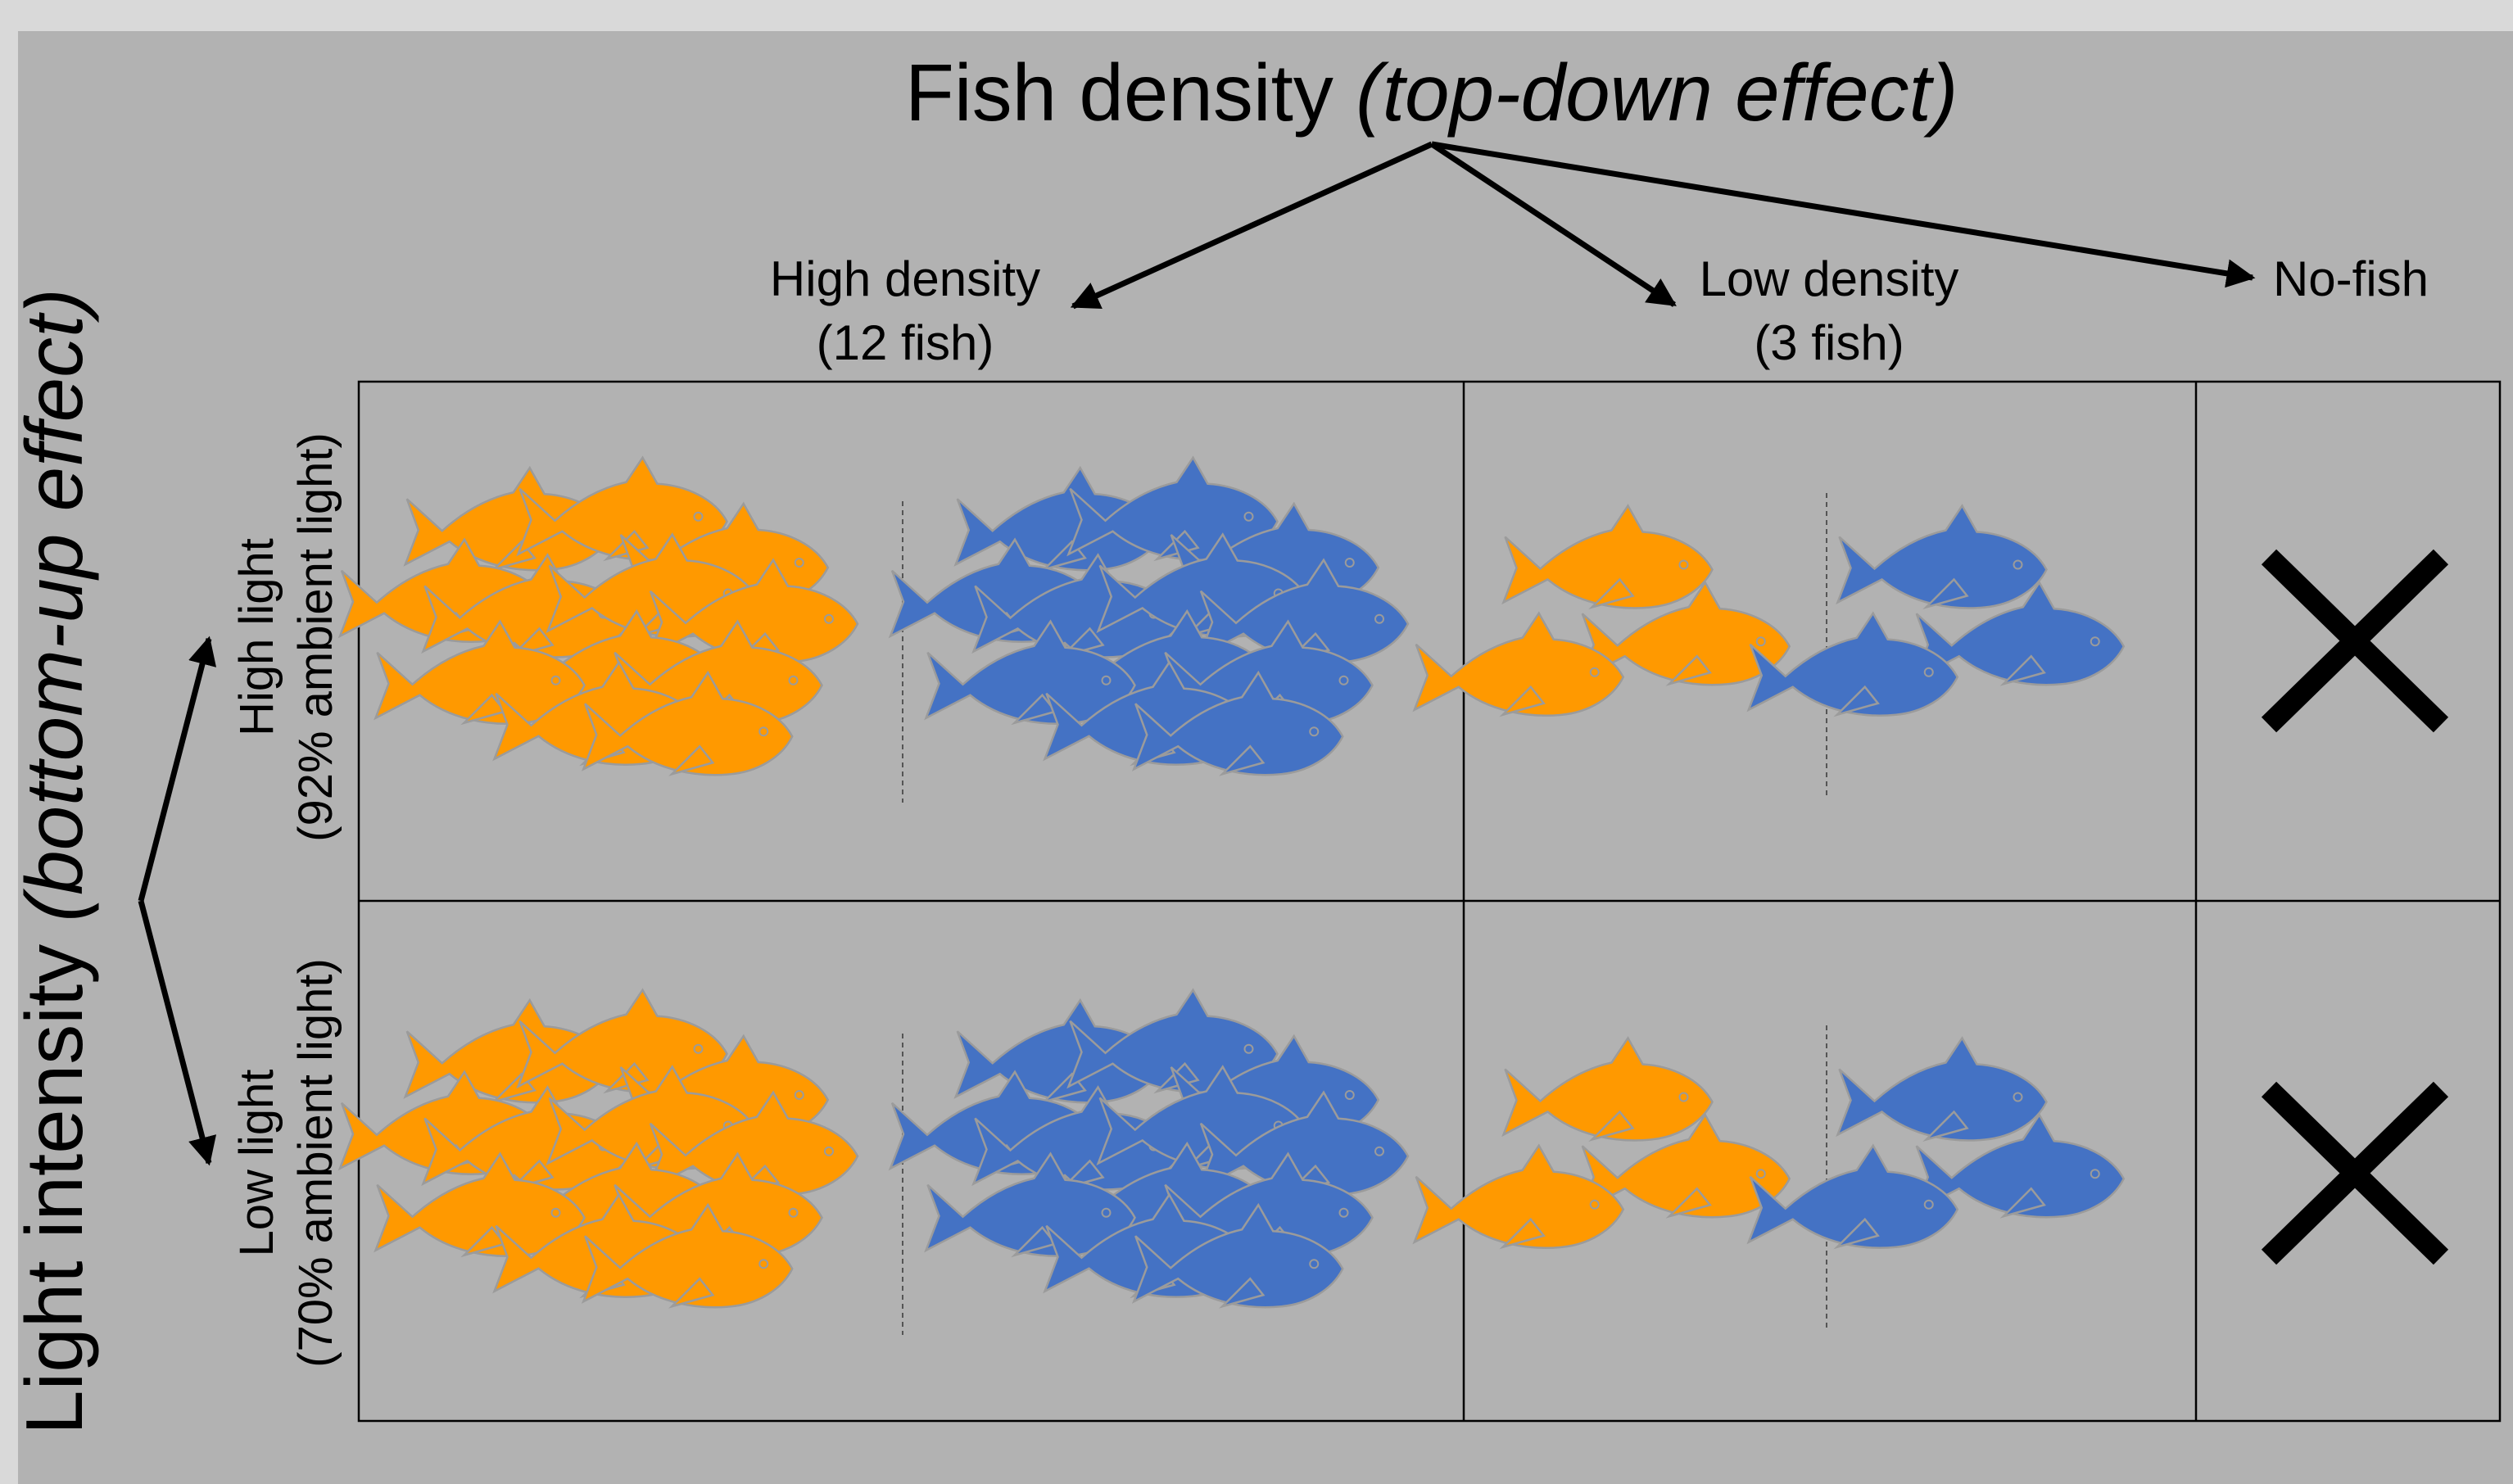  Describe the element at coordinates (1553, 225) in the screenshot. I see `arrow-to-low-density` at that location.